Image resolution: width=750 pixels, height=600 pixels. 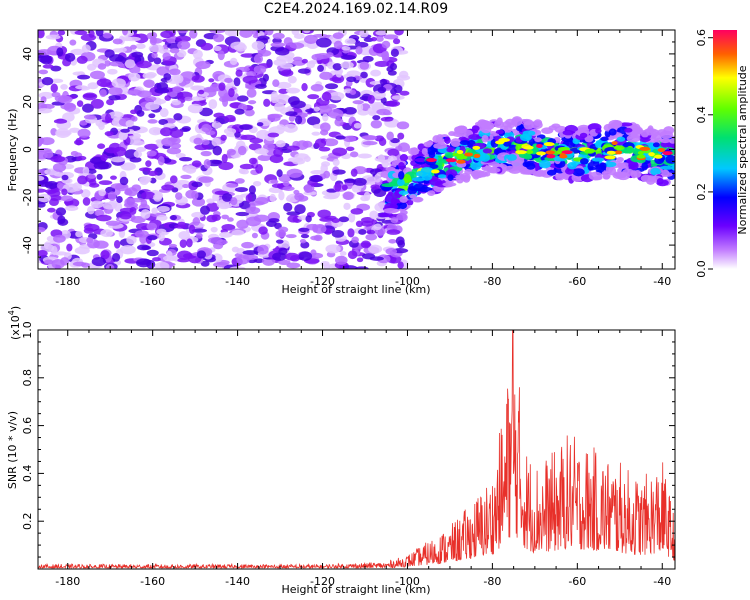 I want to click on chart-title: C2E4.2024.169.02.14.R09, so click(x=356, y=9).